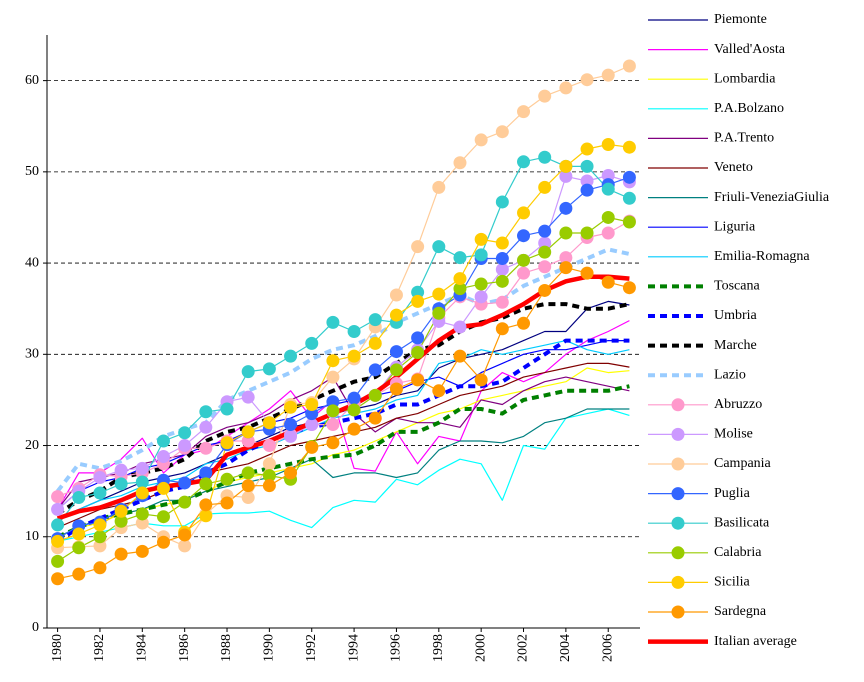  What do you see at coordinates (772, 197) in the screenshot?
I see `legend-label: Friuli-VeneziaGiulia` at bounding box center [772, 197].